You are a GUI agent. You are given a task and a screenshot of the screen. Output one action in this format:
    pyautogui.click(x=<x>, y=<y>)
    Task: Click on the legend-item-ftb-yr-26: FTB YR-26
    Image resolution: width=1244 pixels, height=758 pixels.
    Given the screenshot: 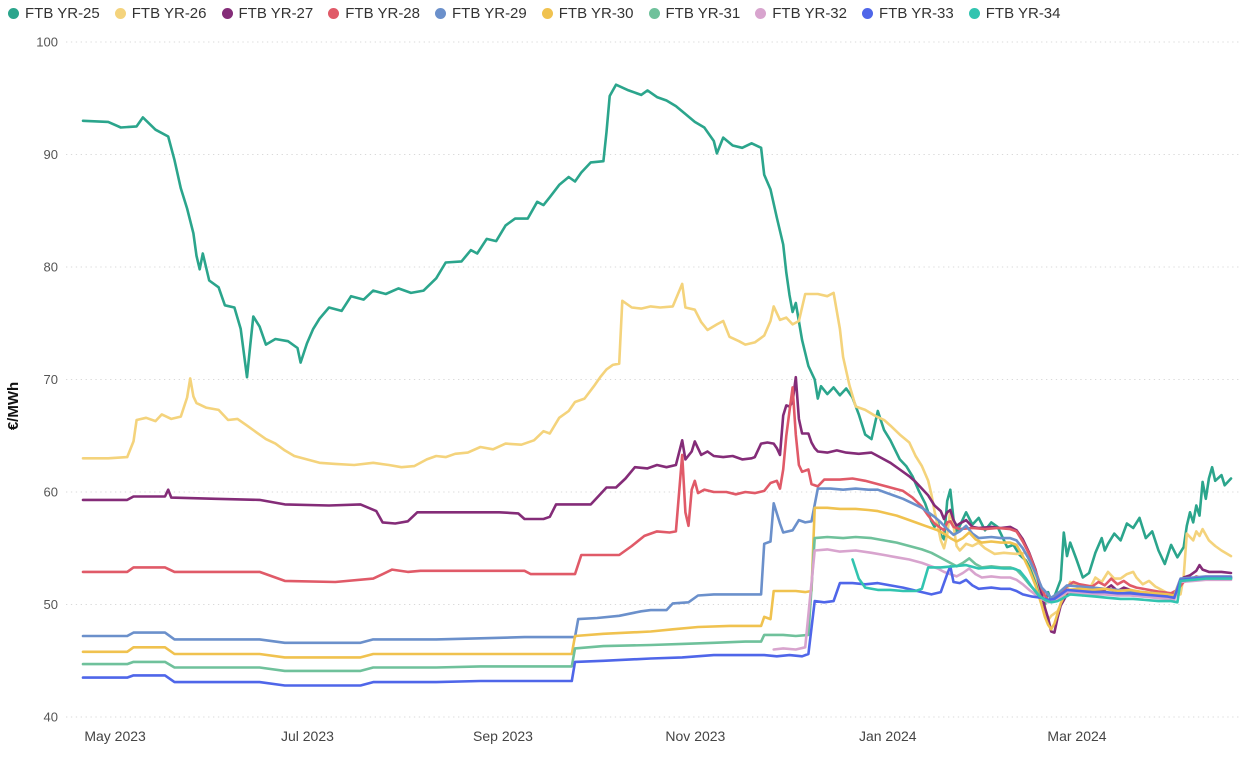 What is the action you would take?
    pyautogui.click(x=160, y=13)
    